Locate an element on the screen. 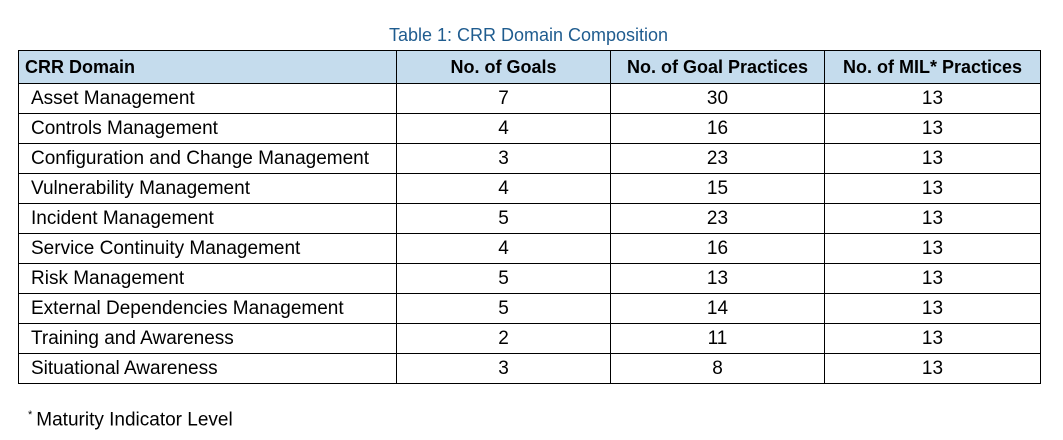 The height and width of the screenshot is (440, 1063). table-row: Asset Management 7 30 13 is located at coordinates (529, 98).